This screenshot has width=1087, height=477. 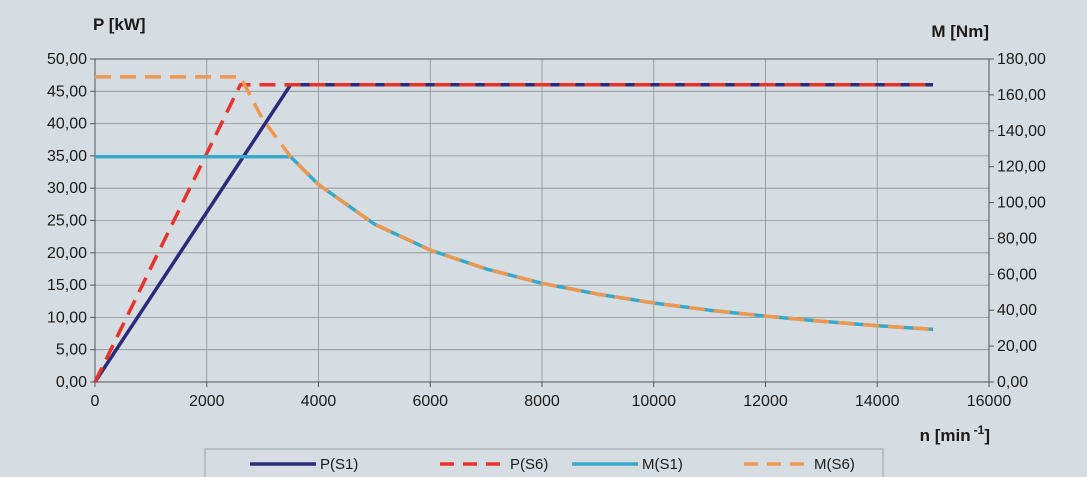 I want to click on legend: P(S1) P(S6) M(S1) M(S6), so click(x=544, y=462).